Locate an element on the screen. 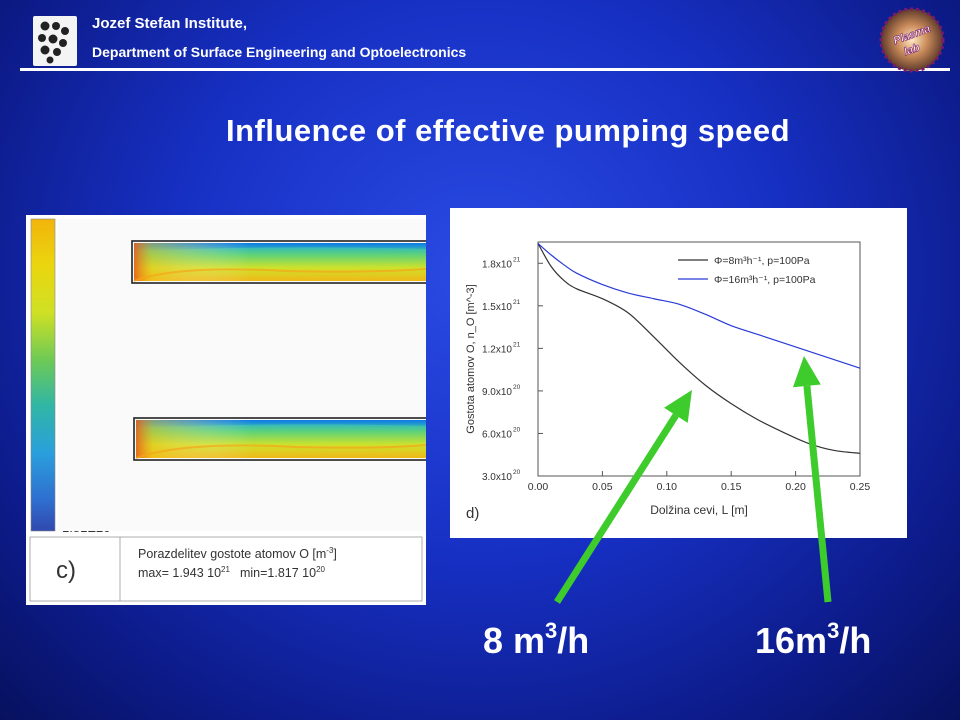  y-tick-label: 3.0x10 is located at coordinates (497, 477).